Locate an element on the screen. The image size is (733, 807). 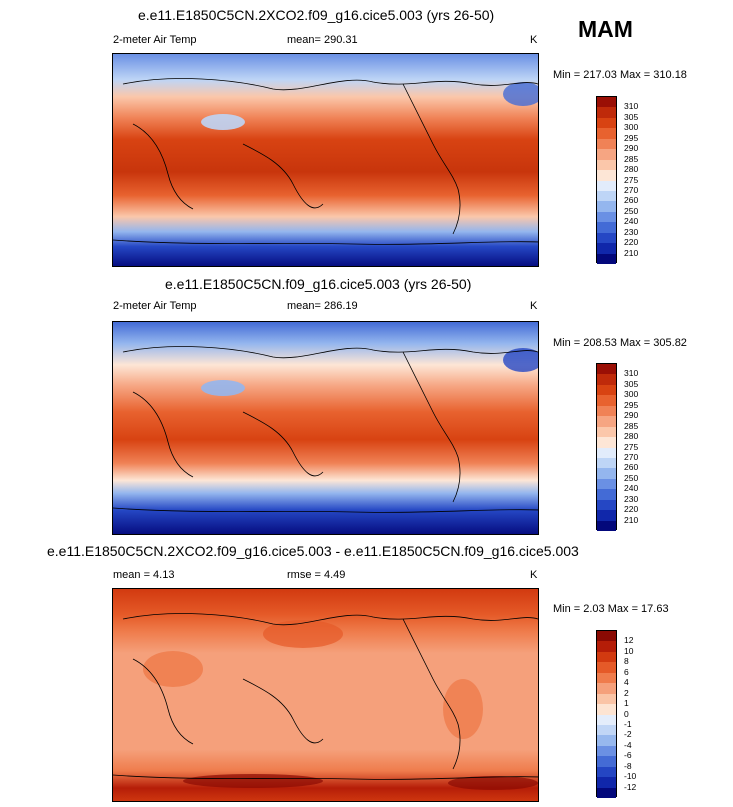
panel1-colorbar-tick: 295 is located at coordinates (631, 137).